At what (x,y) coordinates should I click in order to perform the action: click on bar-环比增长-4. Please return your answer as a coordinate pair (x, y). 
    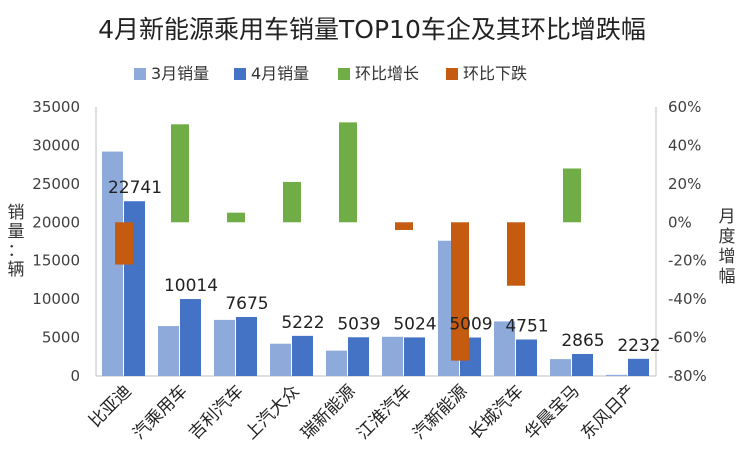
    Looking at the image, I should click on (348, 172).